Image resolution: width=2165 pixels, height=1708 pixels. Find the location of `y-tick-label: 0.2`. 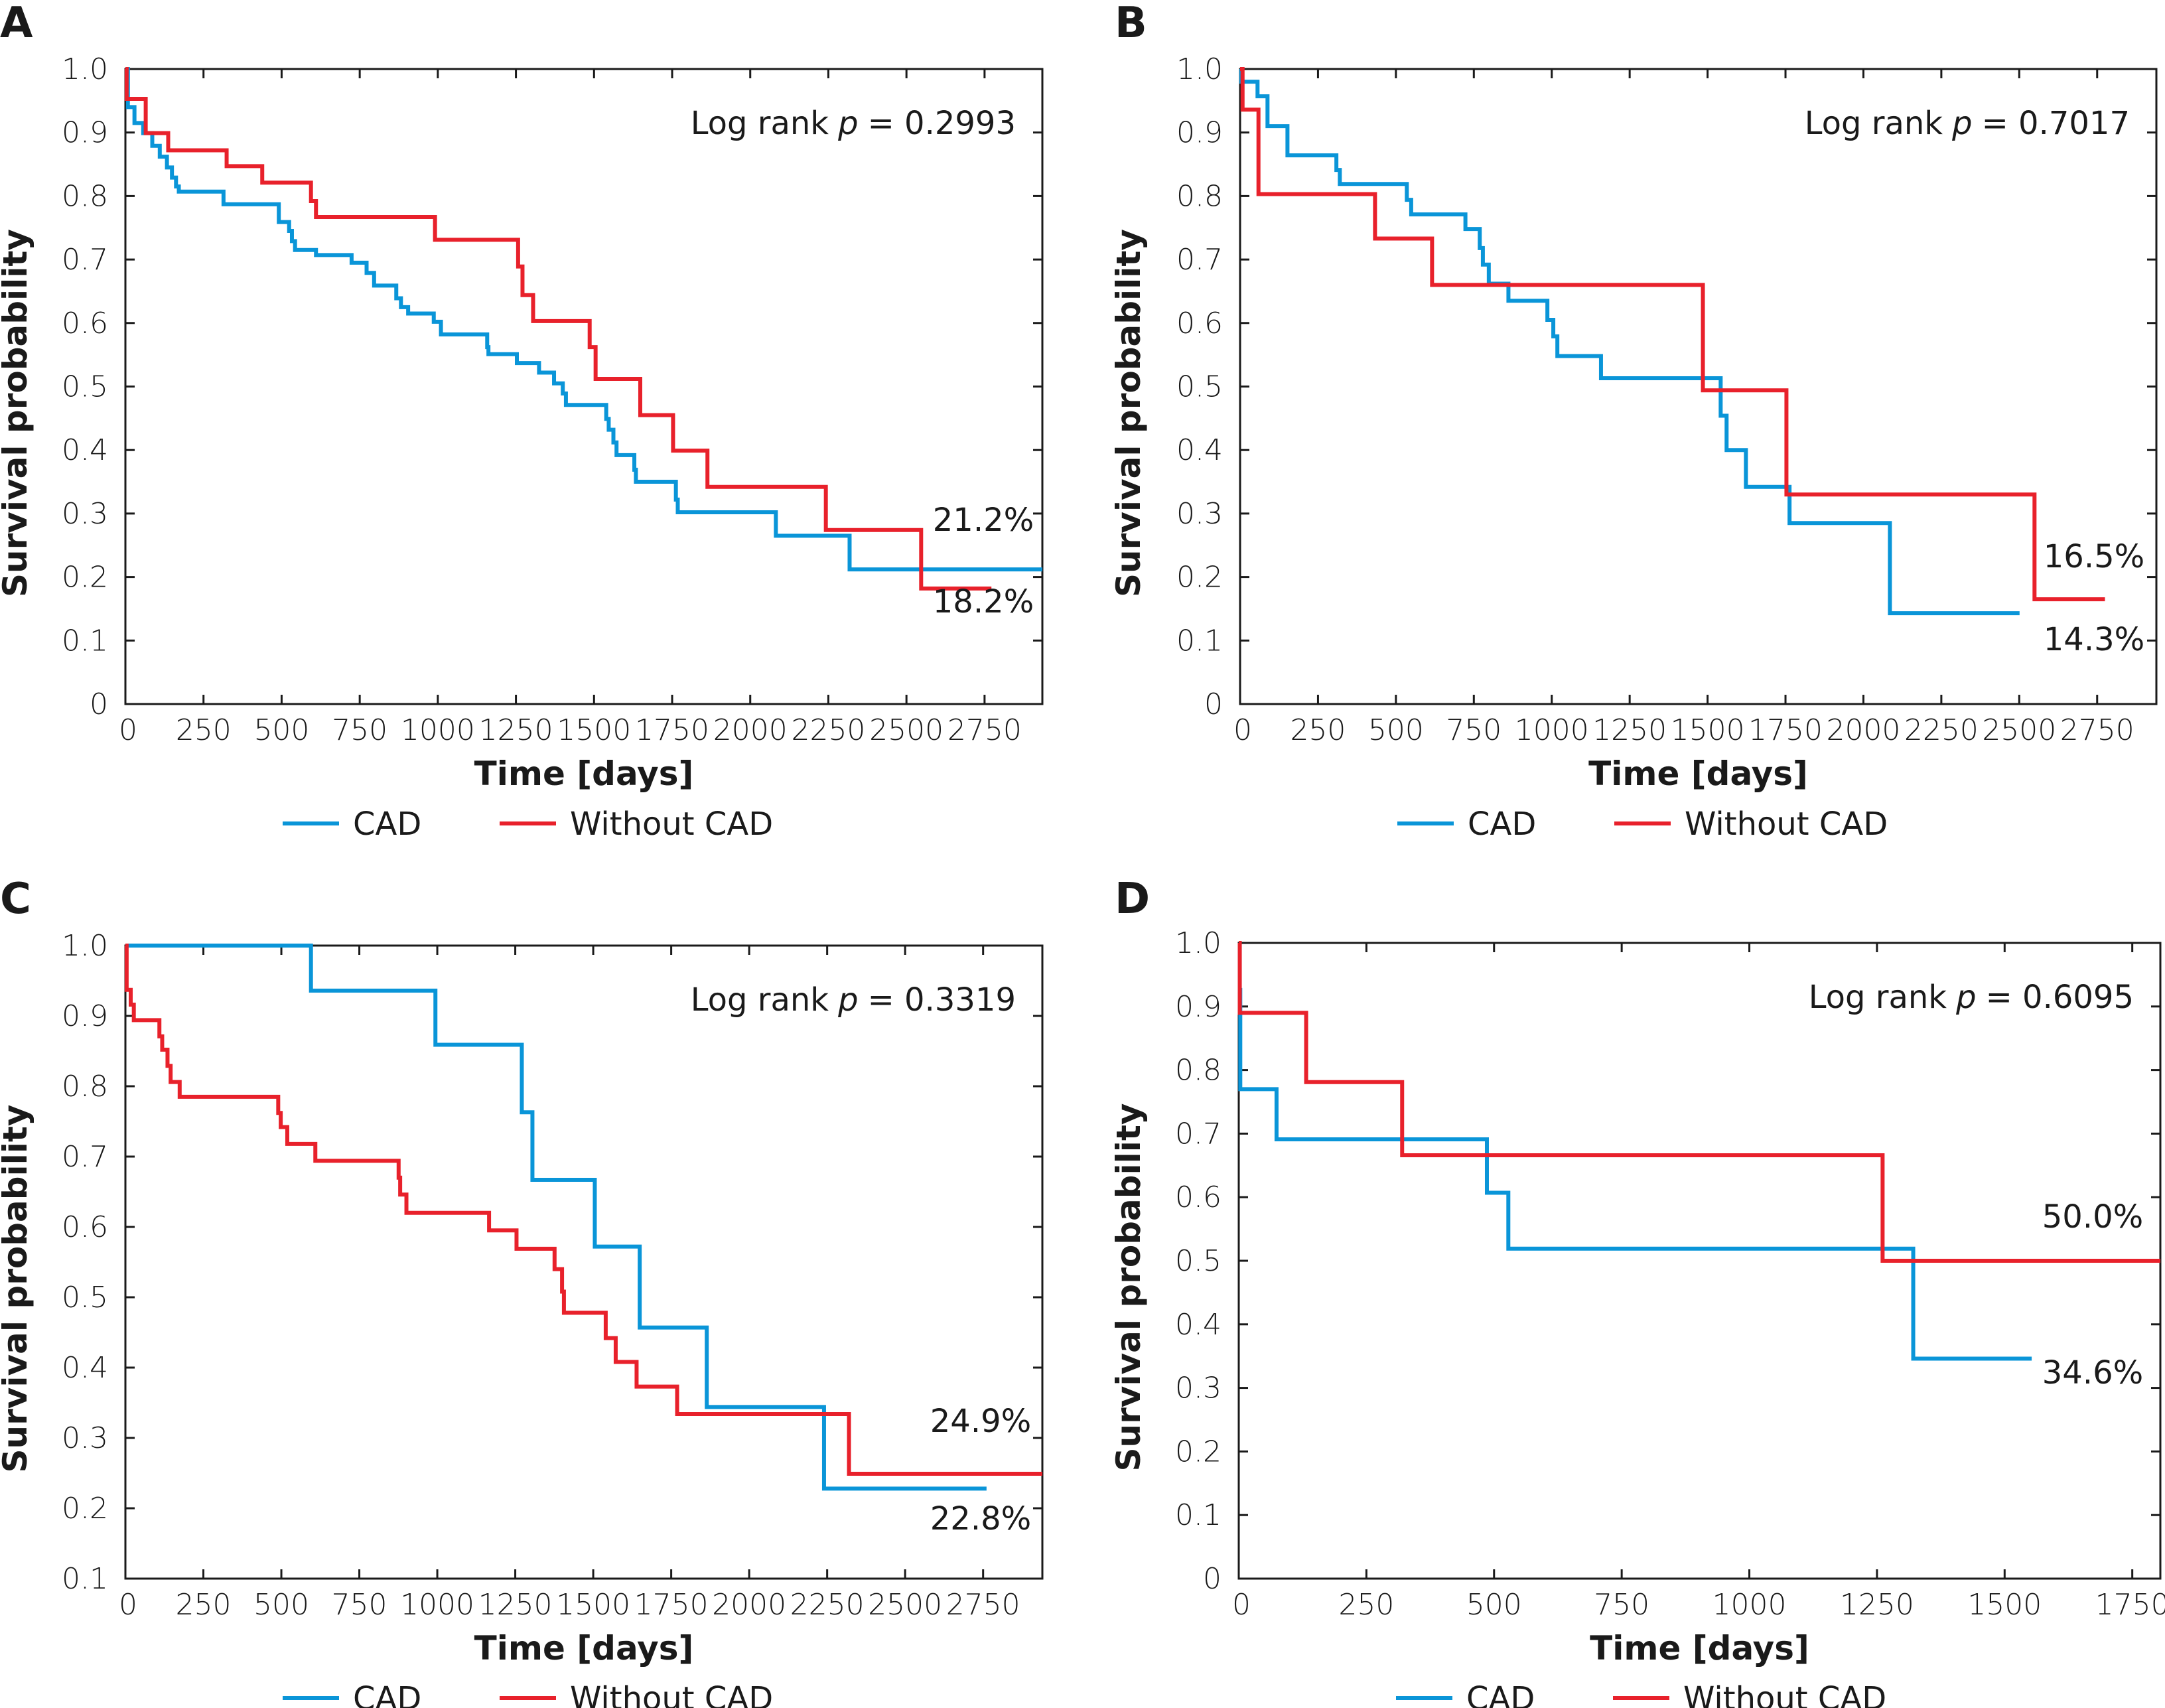

y-tick-label: 0.2 is located at coordinates (85, 1509).